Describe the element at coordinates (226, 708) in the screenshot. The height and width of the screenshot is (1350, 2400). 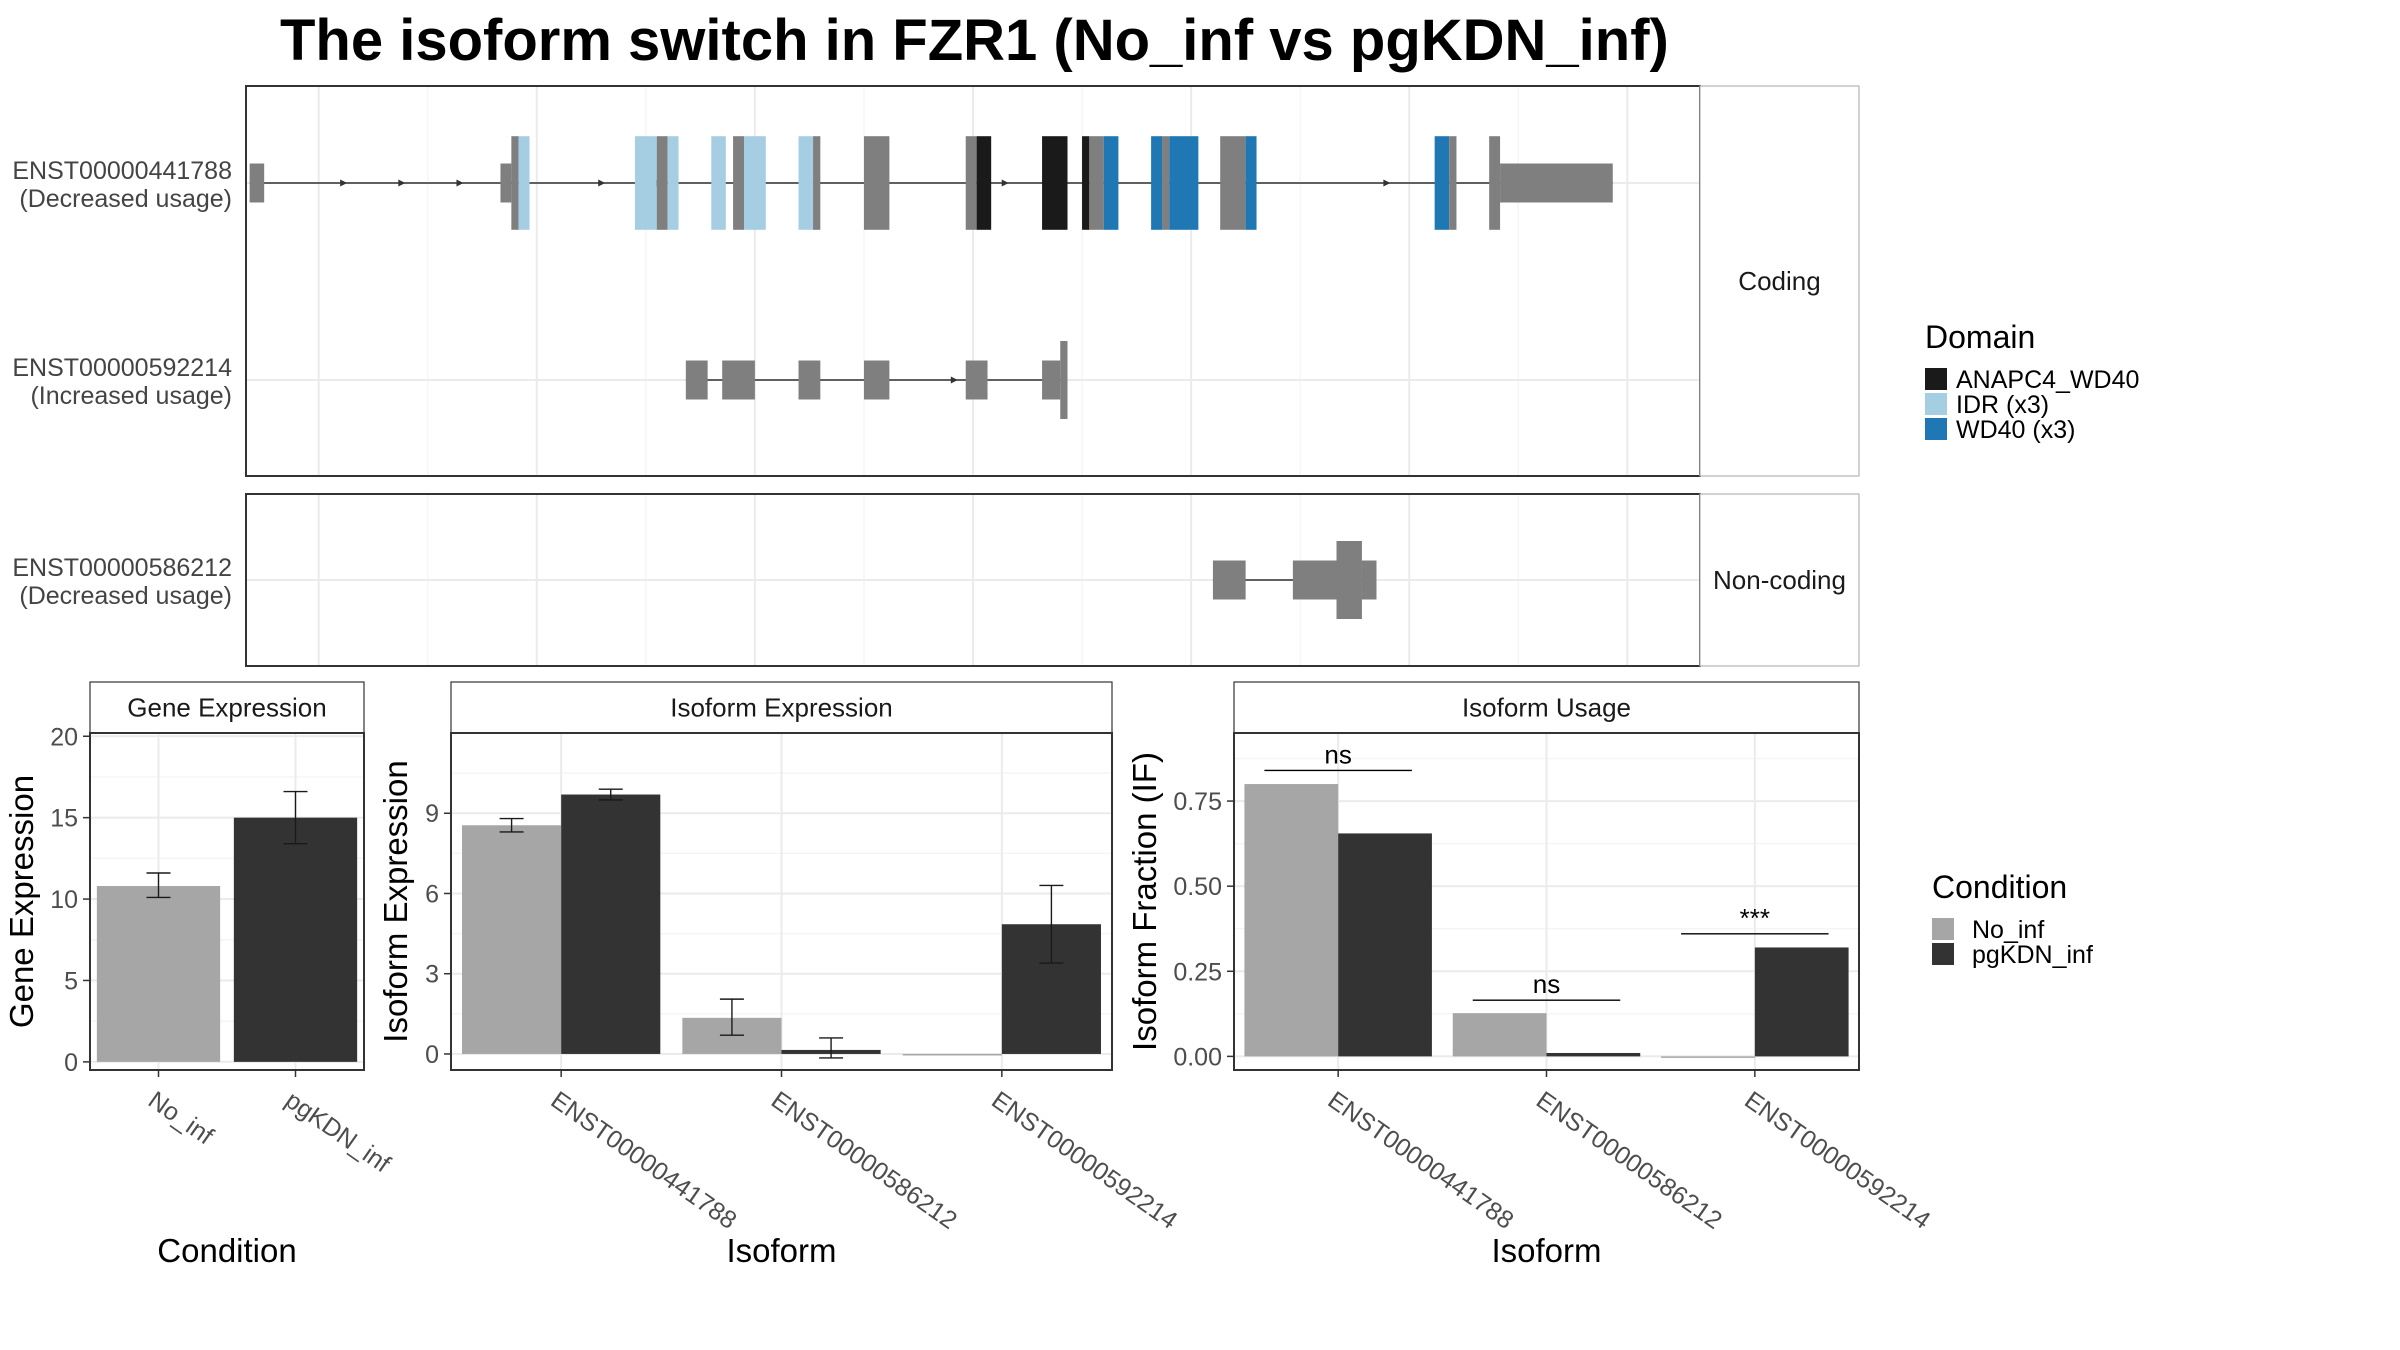
I see `panel-strip-label: Gene Expression` at that location.